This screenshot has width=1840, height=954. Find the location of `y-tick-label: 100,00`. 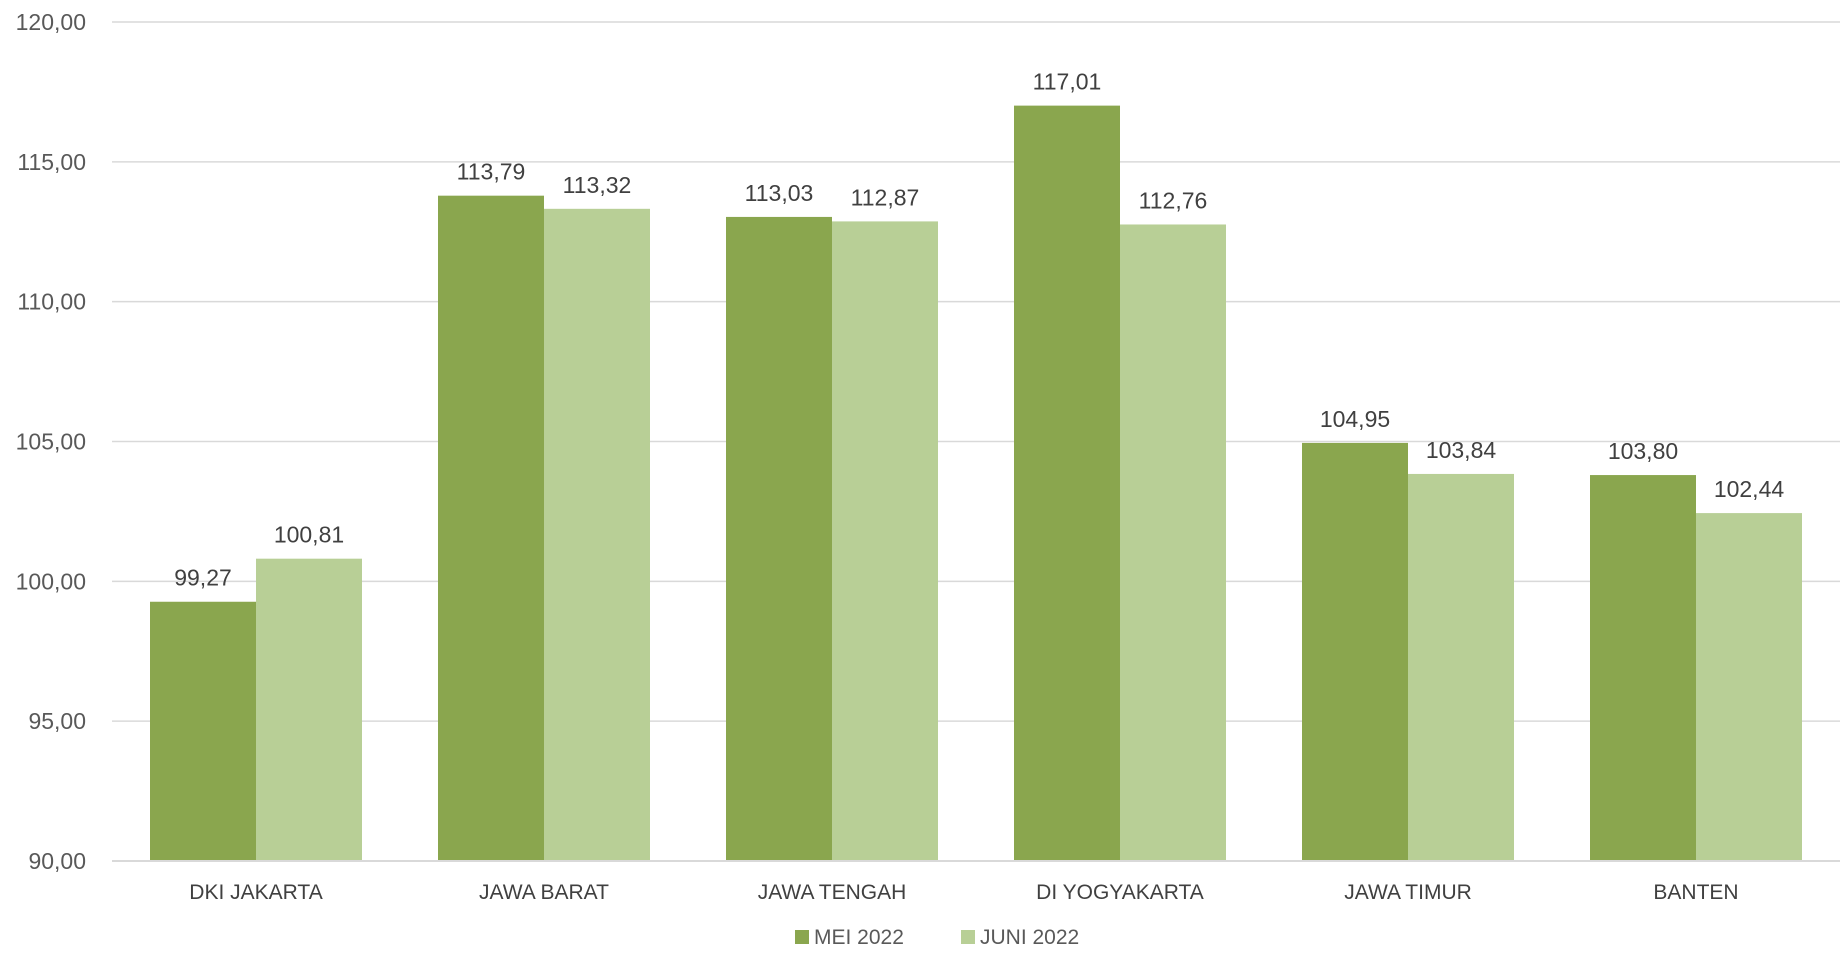

y-tick-label: 100,00 is located at coordinates (51, 581).